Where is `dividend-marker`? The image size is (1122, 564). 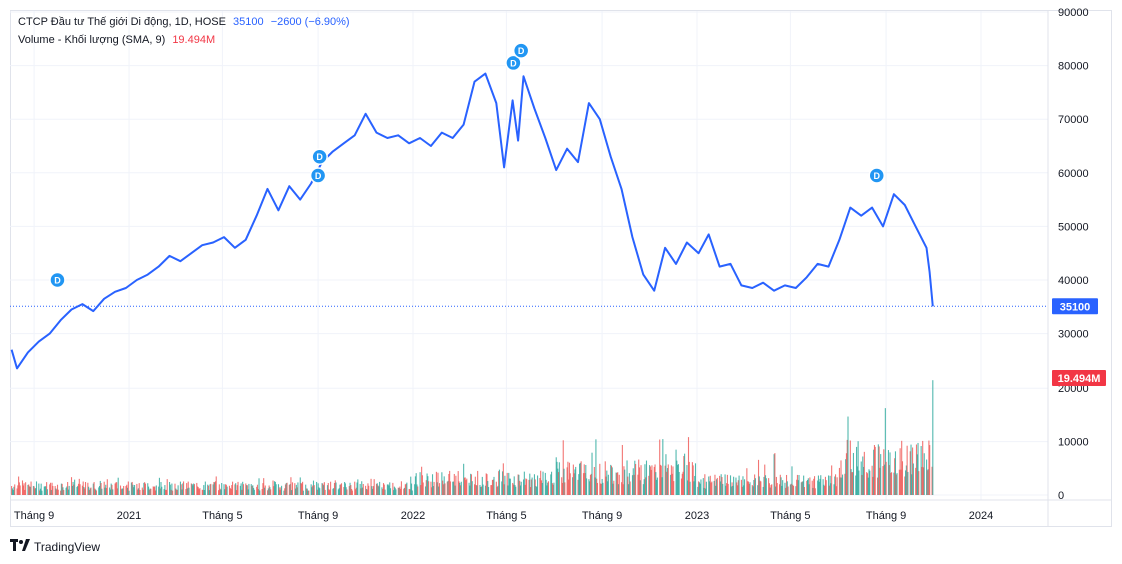 dividend-marker is located at coordinates (521, 50).